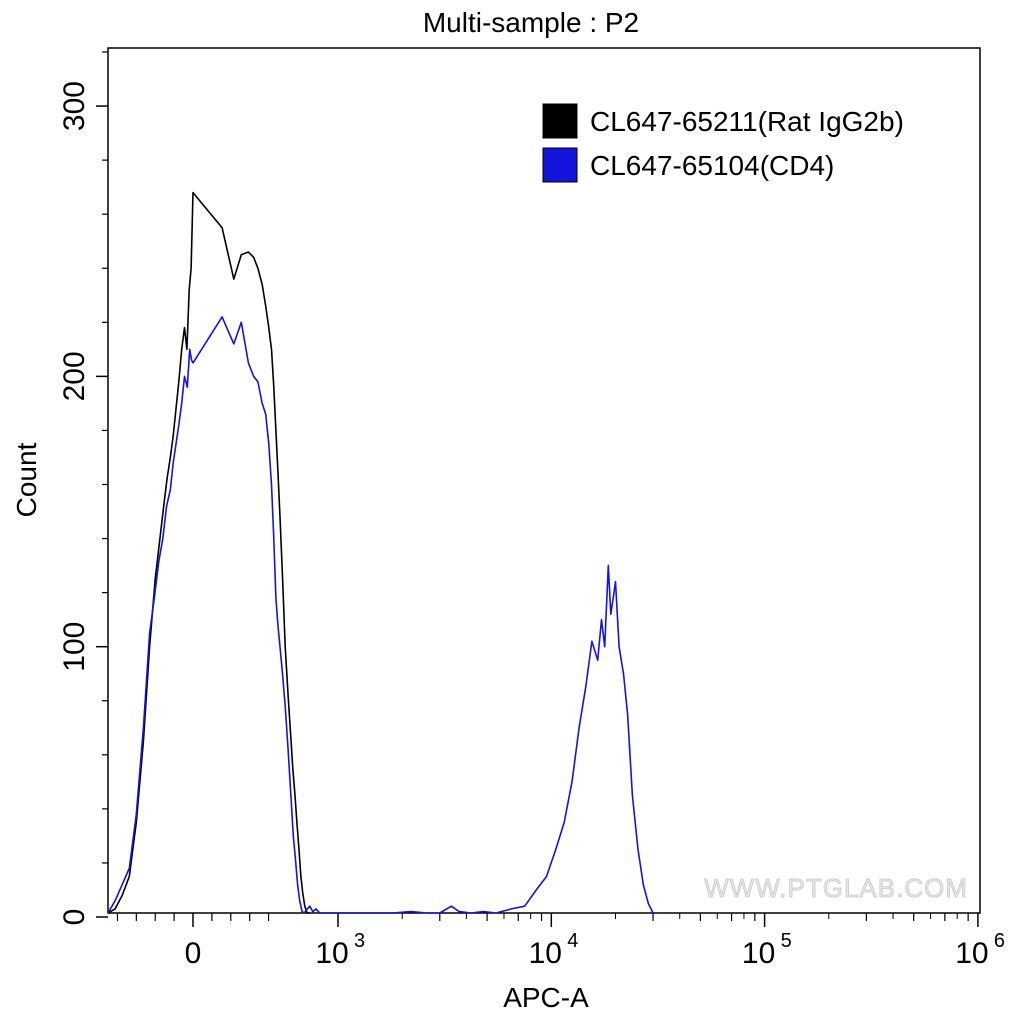  What do you see at coordinates (836, 888) in the screenshot?
I see `watermark: WWW.PTGLAB.COM` at bounding box center [836, 888].